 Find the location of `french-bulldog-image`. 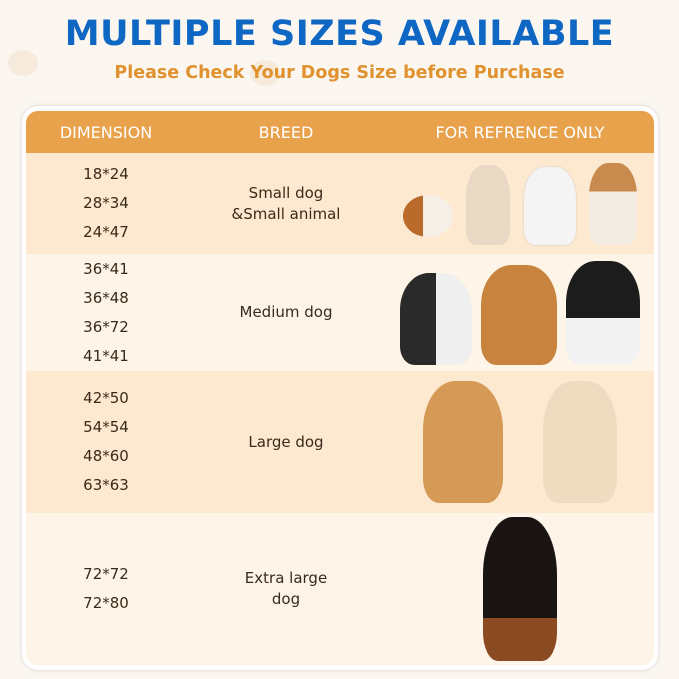

french-bulldog-image is located at coordinates (436, 318).